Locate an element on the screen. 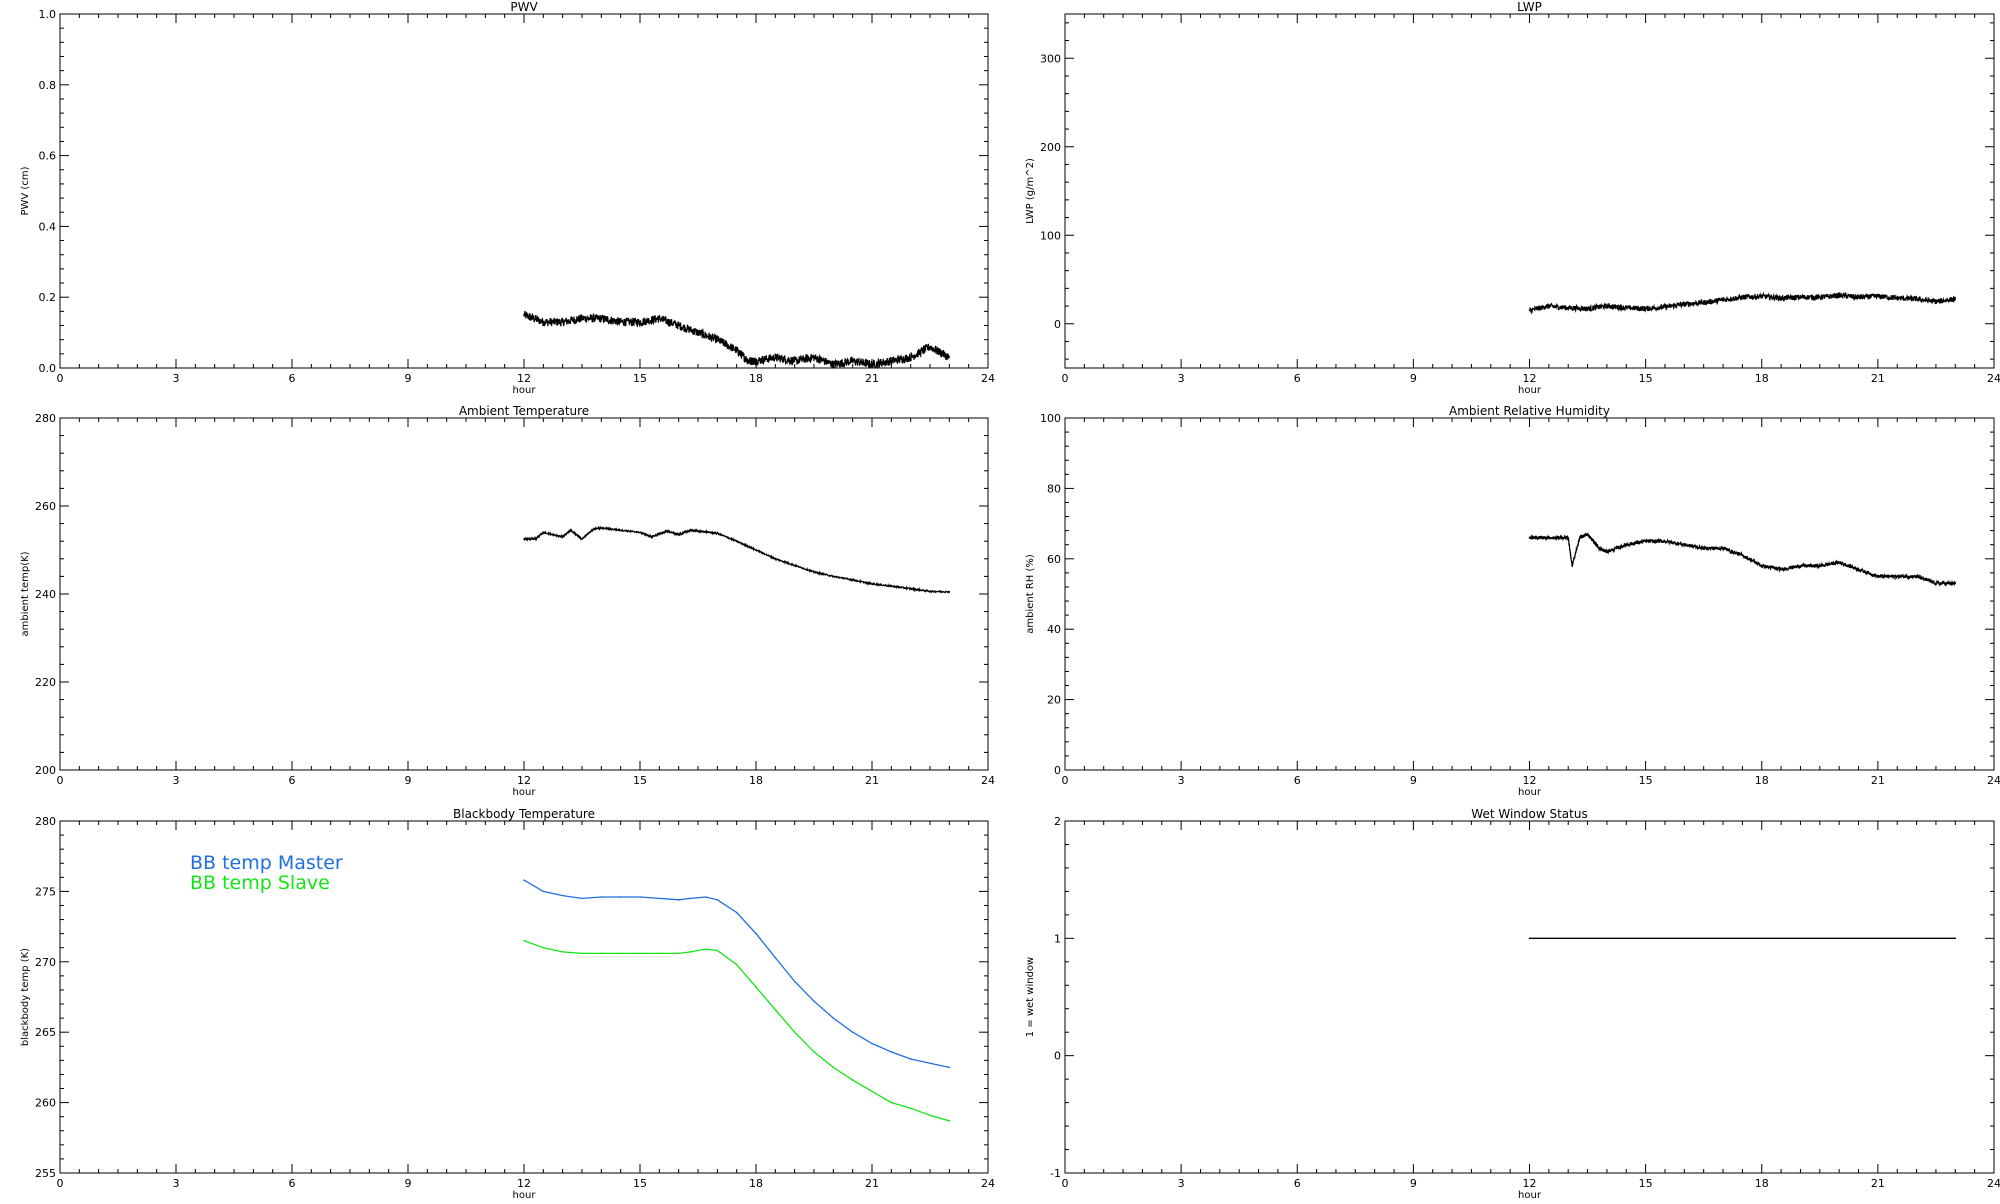 The image size is (2000, 1204). y-tick-label: 80 is located at coordinates (1054, 488).